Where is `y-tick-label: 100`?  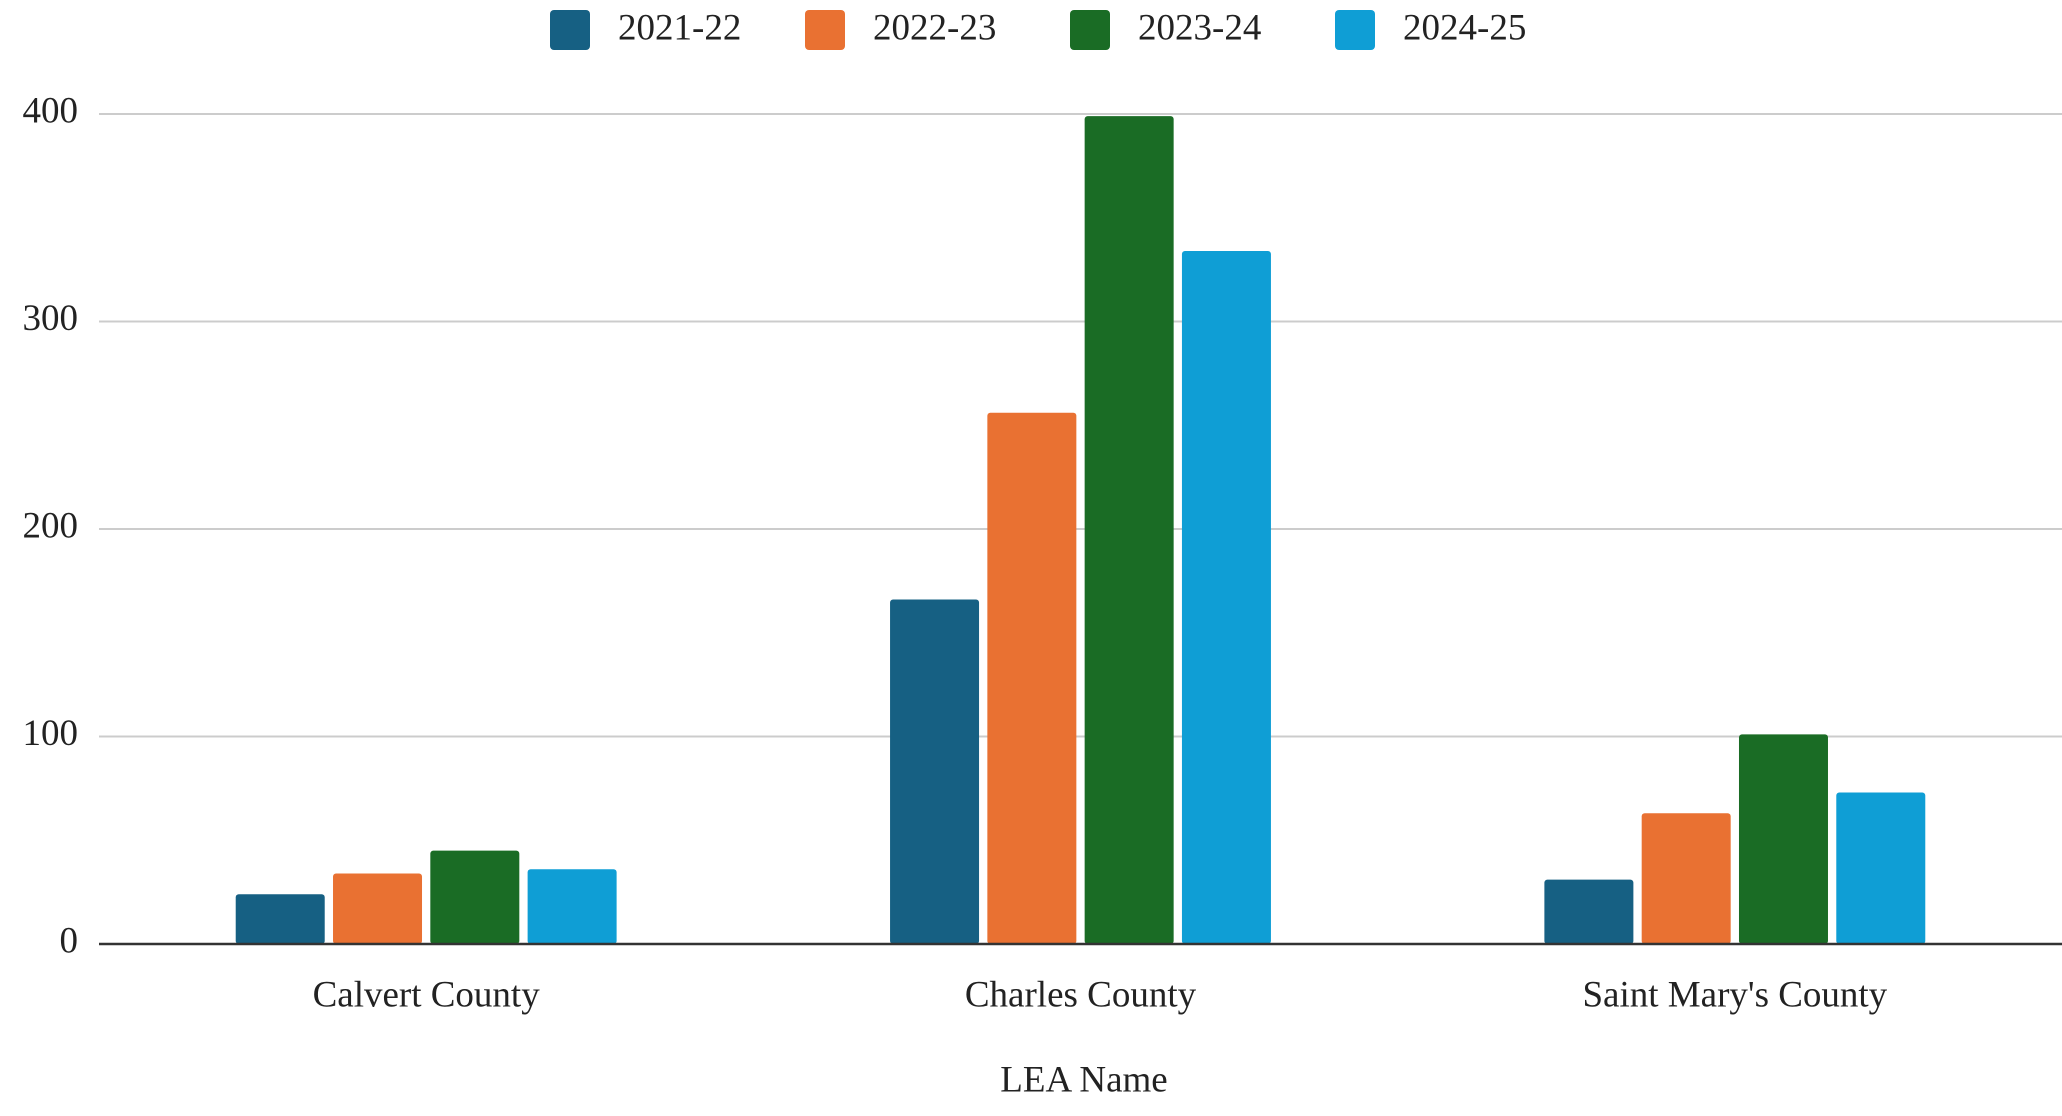 y-tick-label: 100 is located at coordinates (51, 733).